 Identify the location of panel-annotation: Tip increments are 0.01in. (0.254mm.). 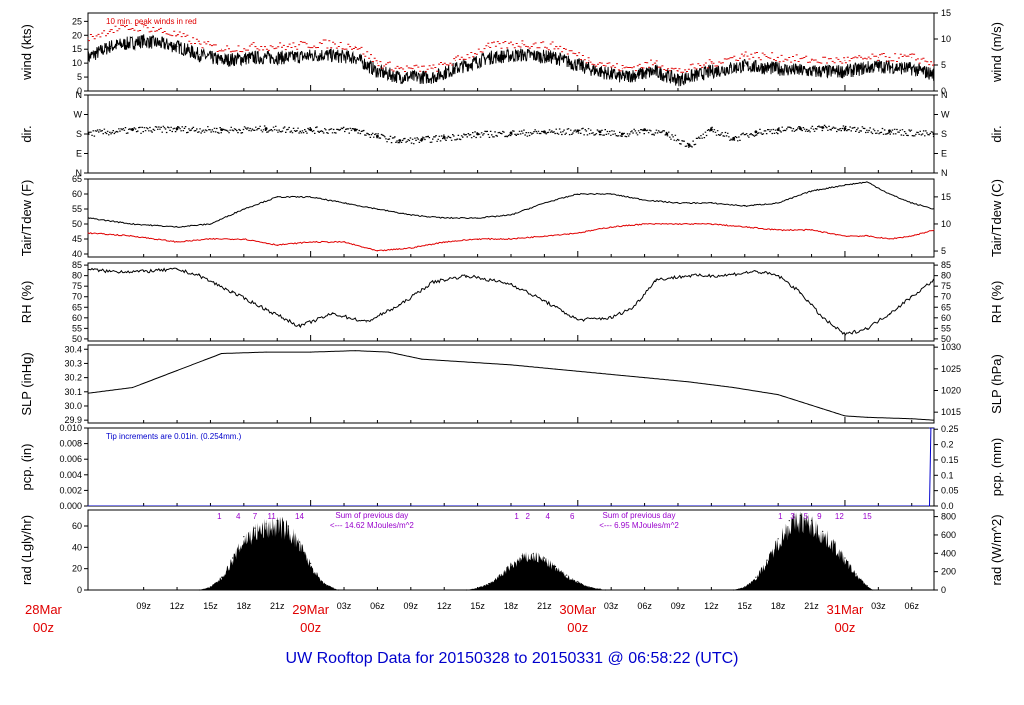
(174, 436).